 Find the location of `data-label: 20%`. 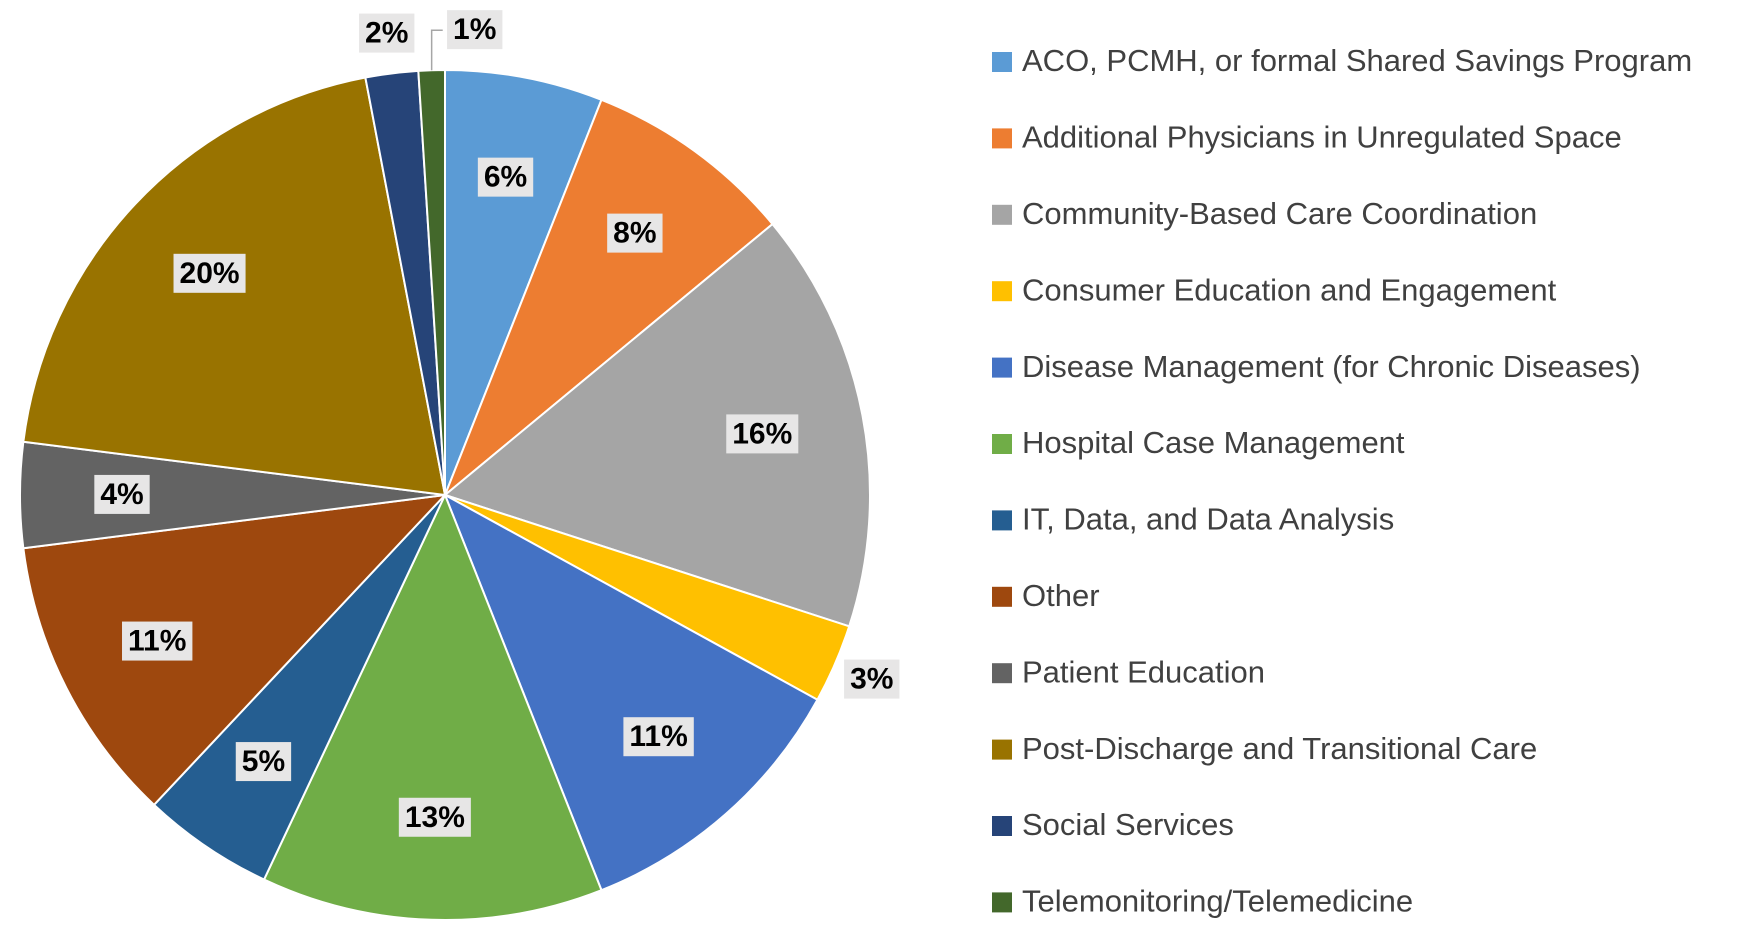

data-label: 20% is located at coordinates (209, 273).